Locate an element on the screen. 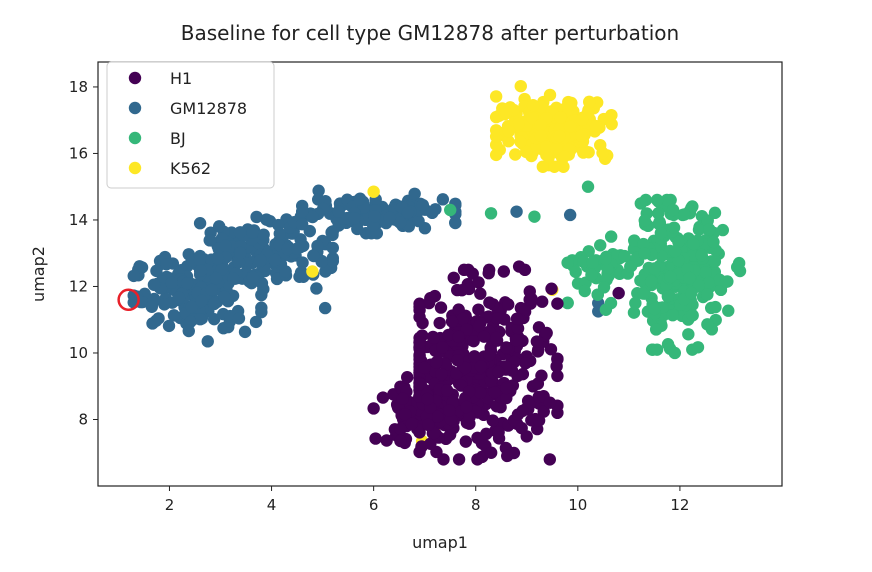 The image size is (872, 572). x-tick-label: 6 is located at coordinates (374, 505).